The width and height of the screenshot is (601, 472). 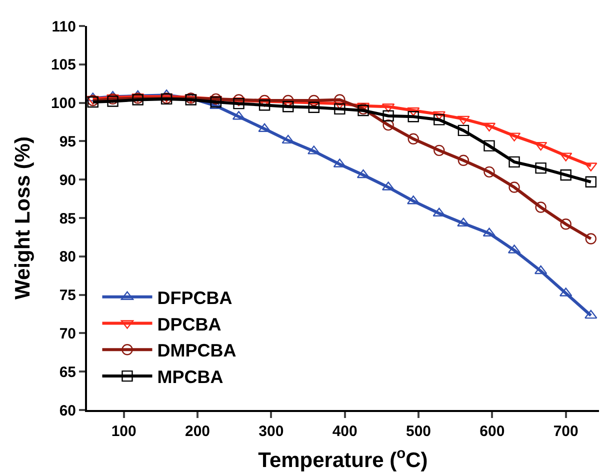 I want to click on y-tick-label: 85, so click(x=67, y=219).